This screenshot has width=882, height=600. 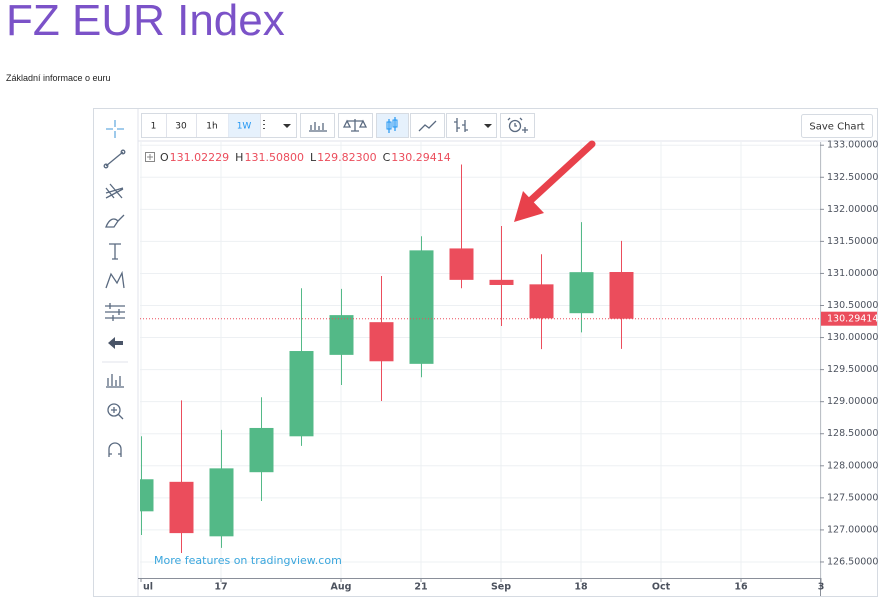 What do you see at coordinates (239, 157) in the screenshot?
I see `legend-key: H` at bounding box center [239, 157].